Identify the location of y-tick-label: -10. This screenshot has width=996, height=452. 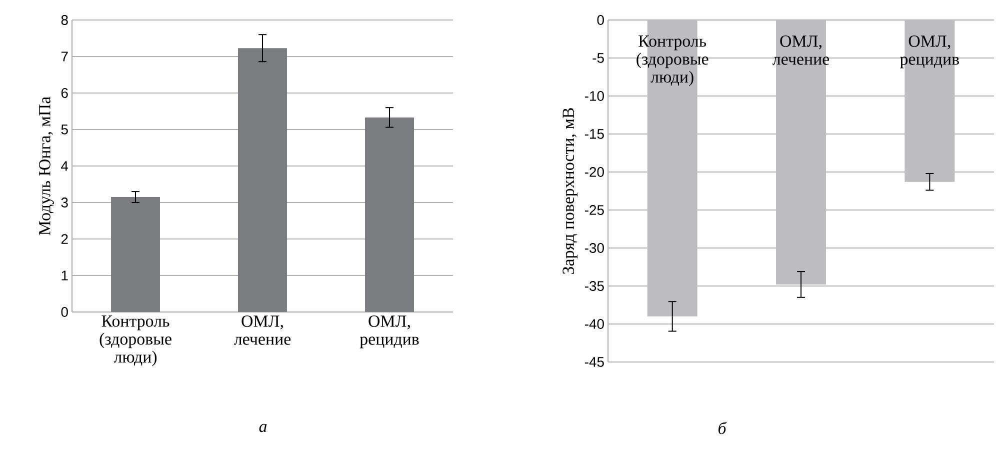
(594, 96).